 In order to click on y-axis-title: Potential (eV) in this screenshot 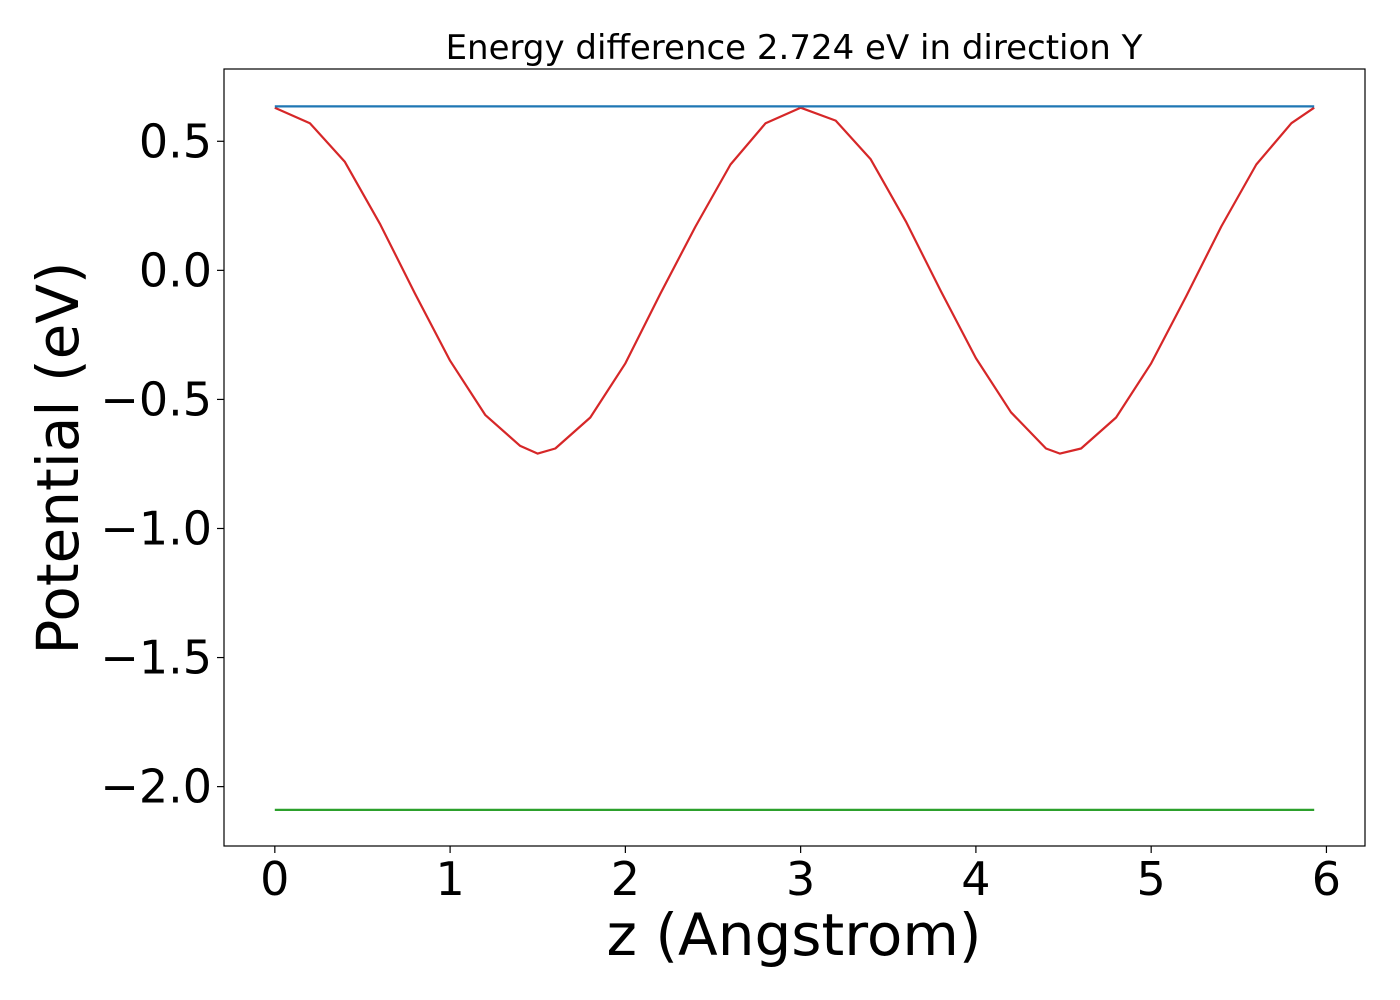, I will do `click(58, 457)`.